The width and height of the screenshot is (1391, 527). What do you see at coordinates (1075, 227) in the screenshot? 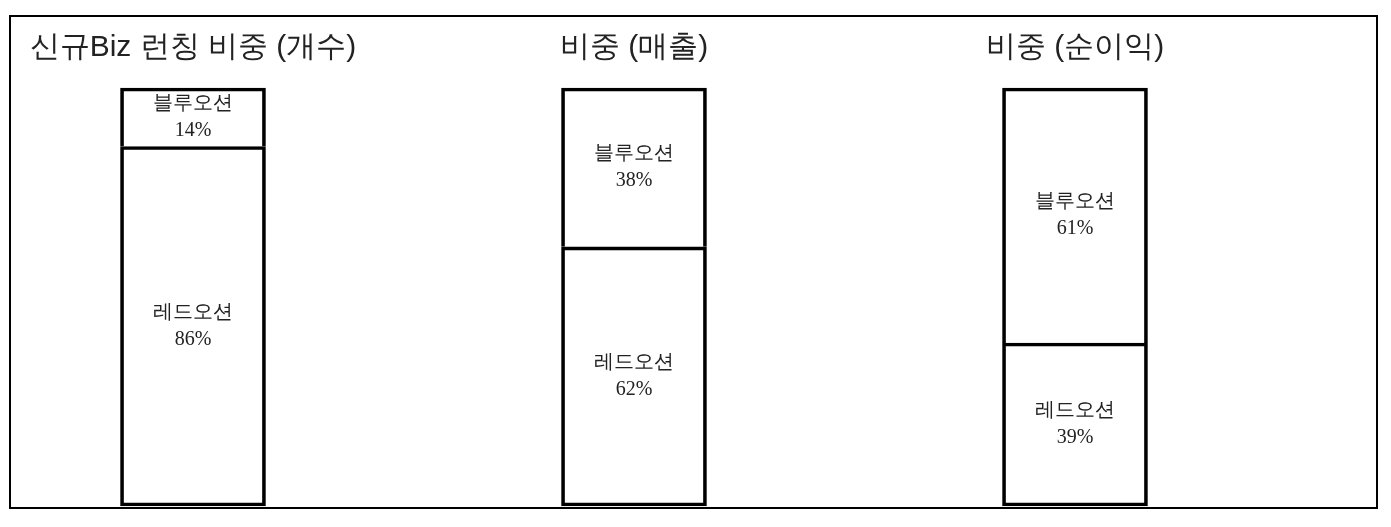
I see `data-label: 61%` at bounding box center [1075, 227].